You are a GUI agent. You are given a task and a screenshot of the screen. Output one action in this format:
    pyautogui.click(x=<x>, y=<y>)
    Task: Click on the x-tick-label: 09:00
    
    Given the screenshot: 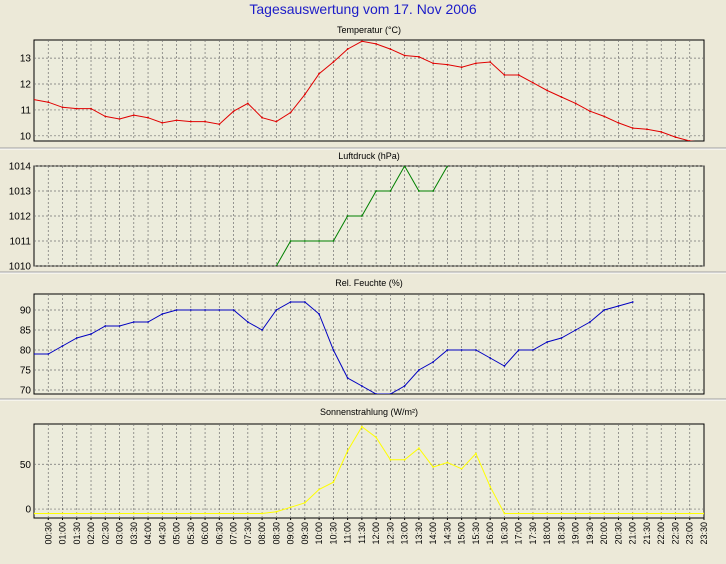 What is the action you would take?
    pyautogui.click(x=291, y=533)
    